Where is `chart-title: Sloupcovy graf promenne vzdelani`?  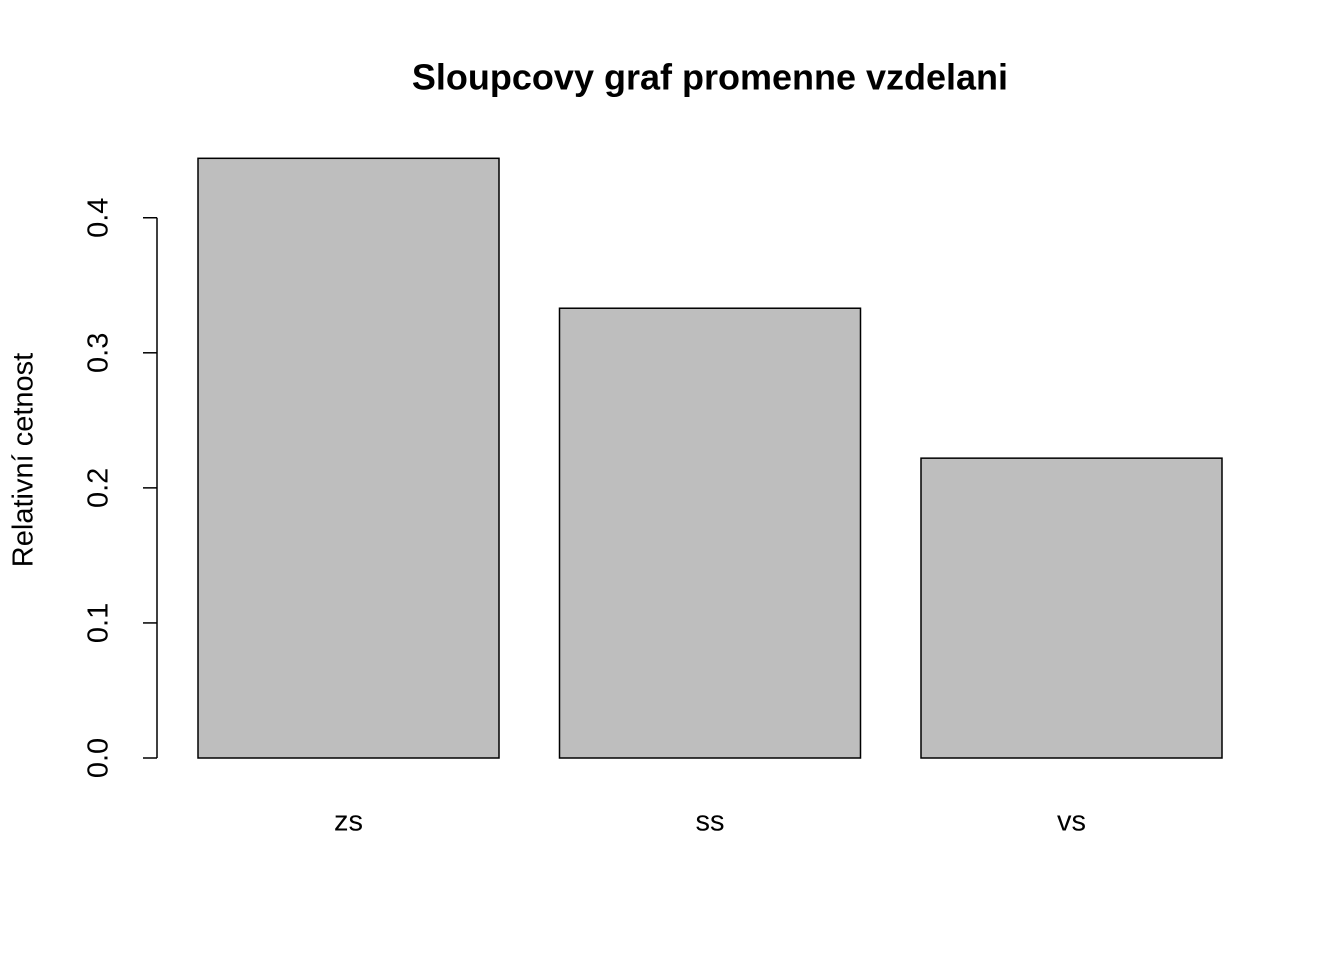 chart-title: Sloupcovy graf promenne vzdelani is located at coordinates (710, 77).